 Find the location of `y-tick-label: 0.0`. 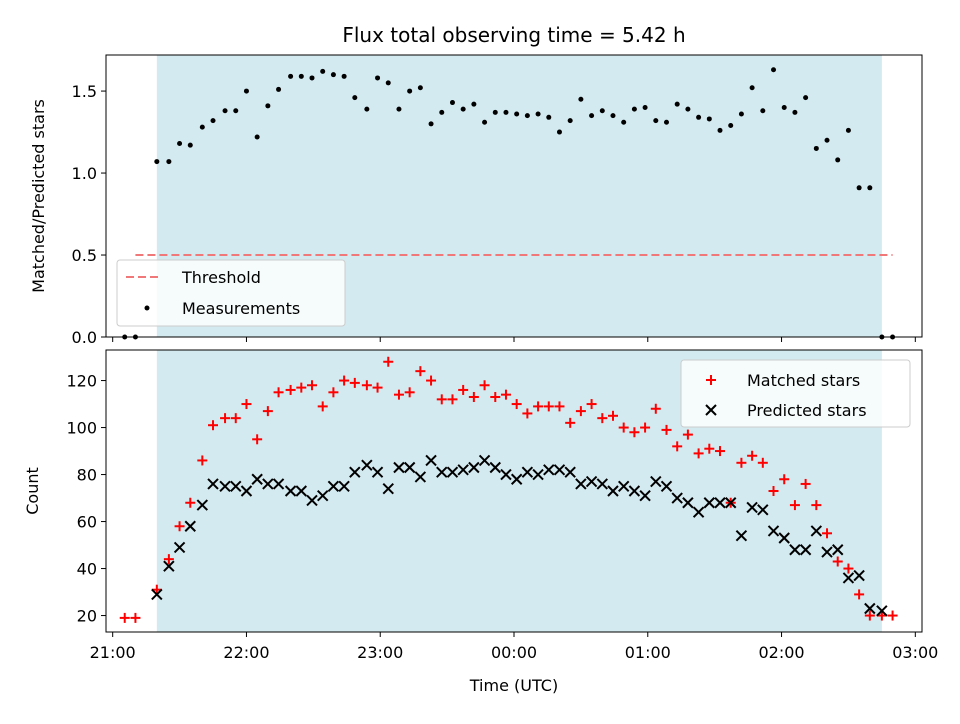

y-tick-label: 0.0 is located at coordinates (84, 337).